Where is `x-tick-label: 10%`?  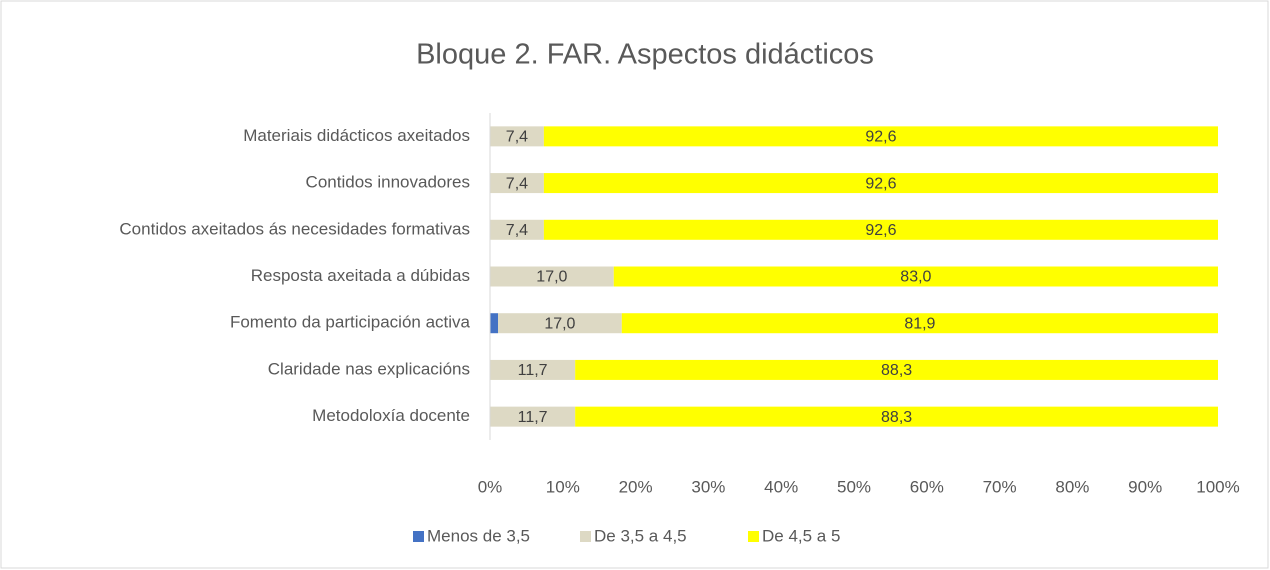 x-tick-label: 10% is located at coordinates (563, 486).